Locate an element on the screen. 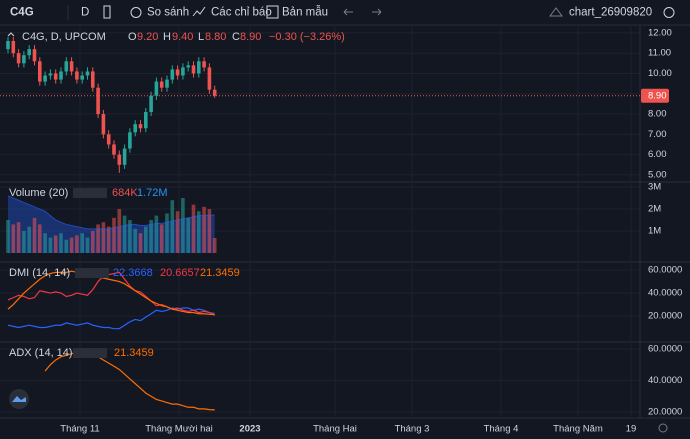  legend-symbol: C4G, D, UPCOM is located at coordinates (64, 37).